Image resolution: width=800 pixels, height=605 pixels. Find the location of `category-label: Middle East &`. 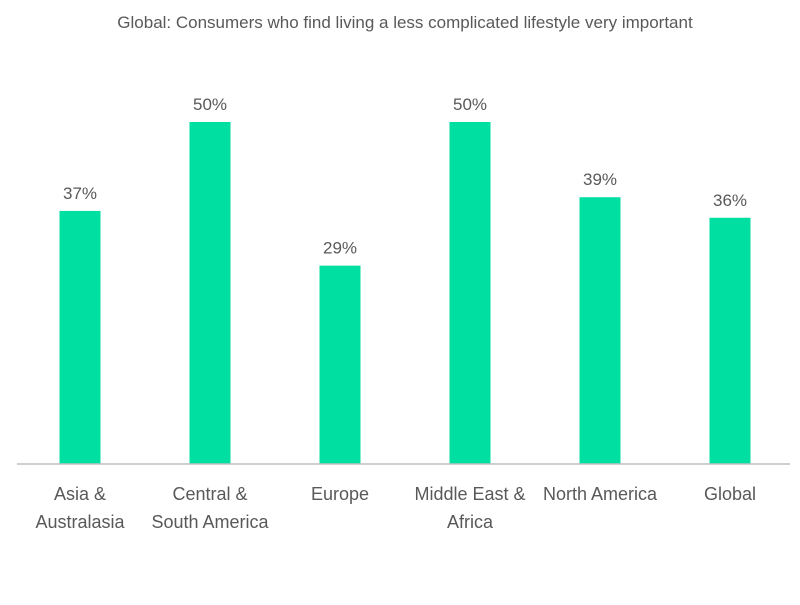

category-label: Middle East & is located at coordinates (469, 494).